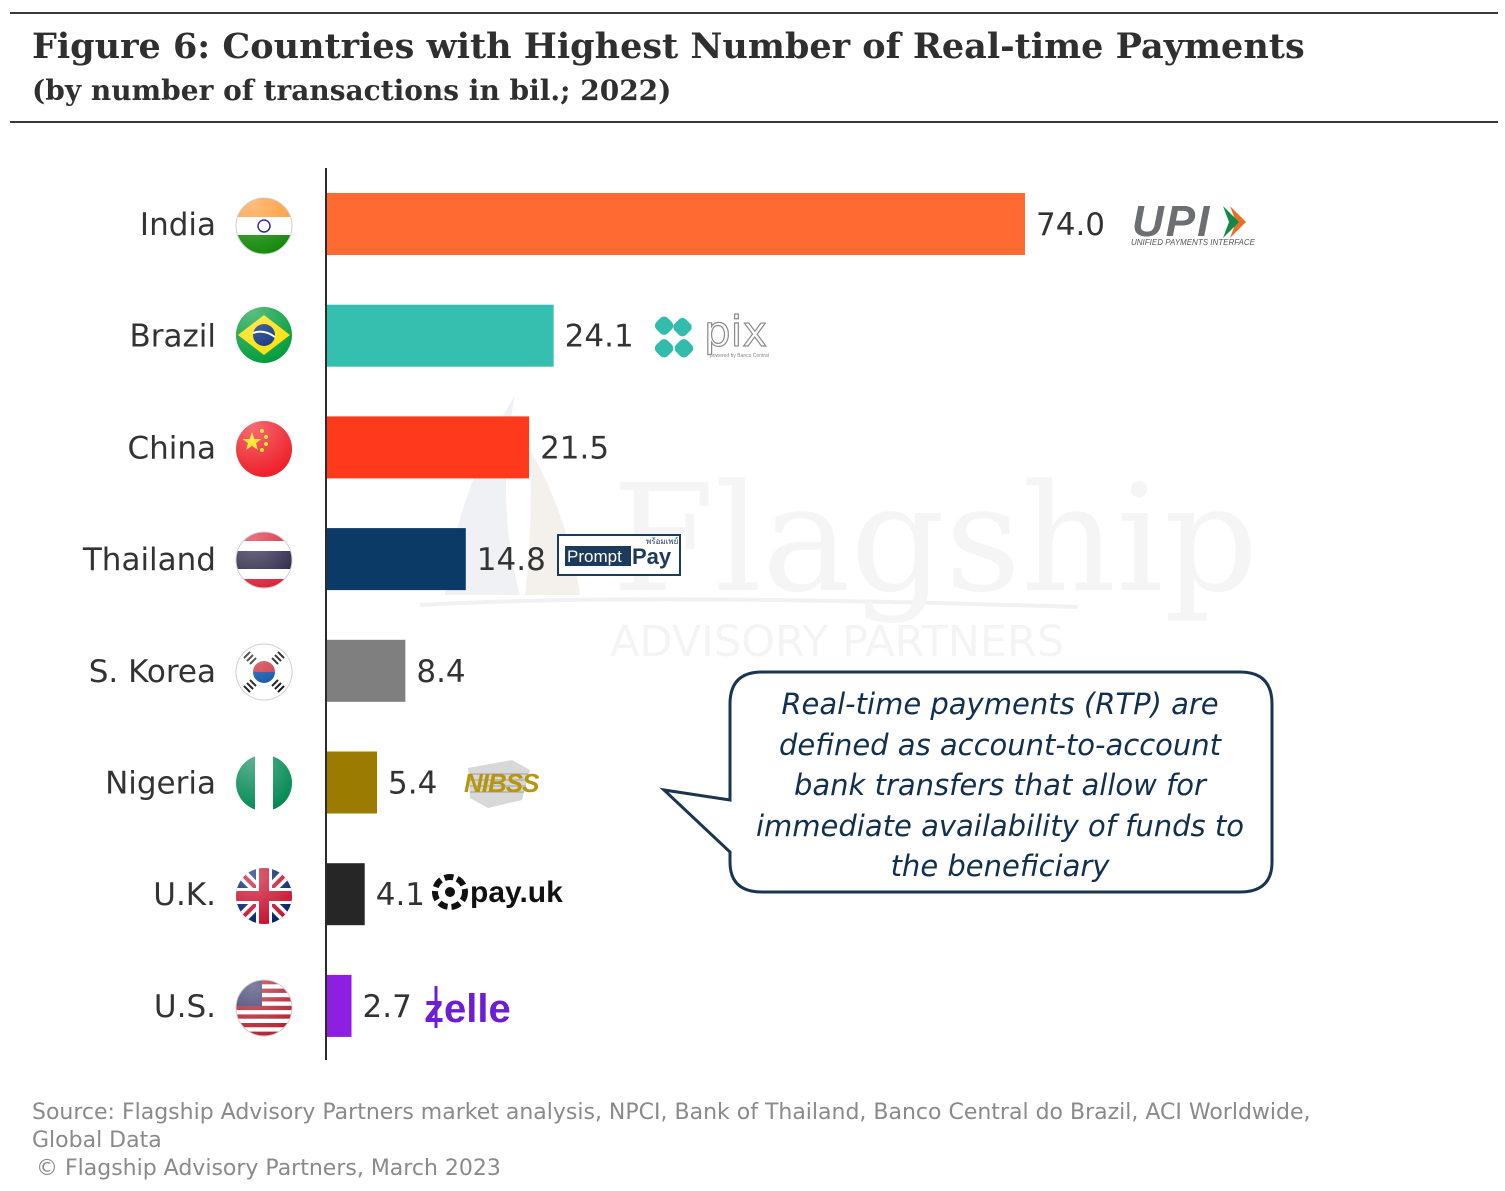 The image size is (1505, 1191). What do you see at coordinates (599, 337) in the screenshot?
I see `value-label: 24.1` at bounding box center [599, 337].